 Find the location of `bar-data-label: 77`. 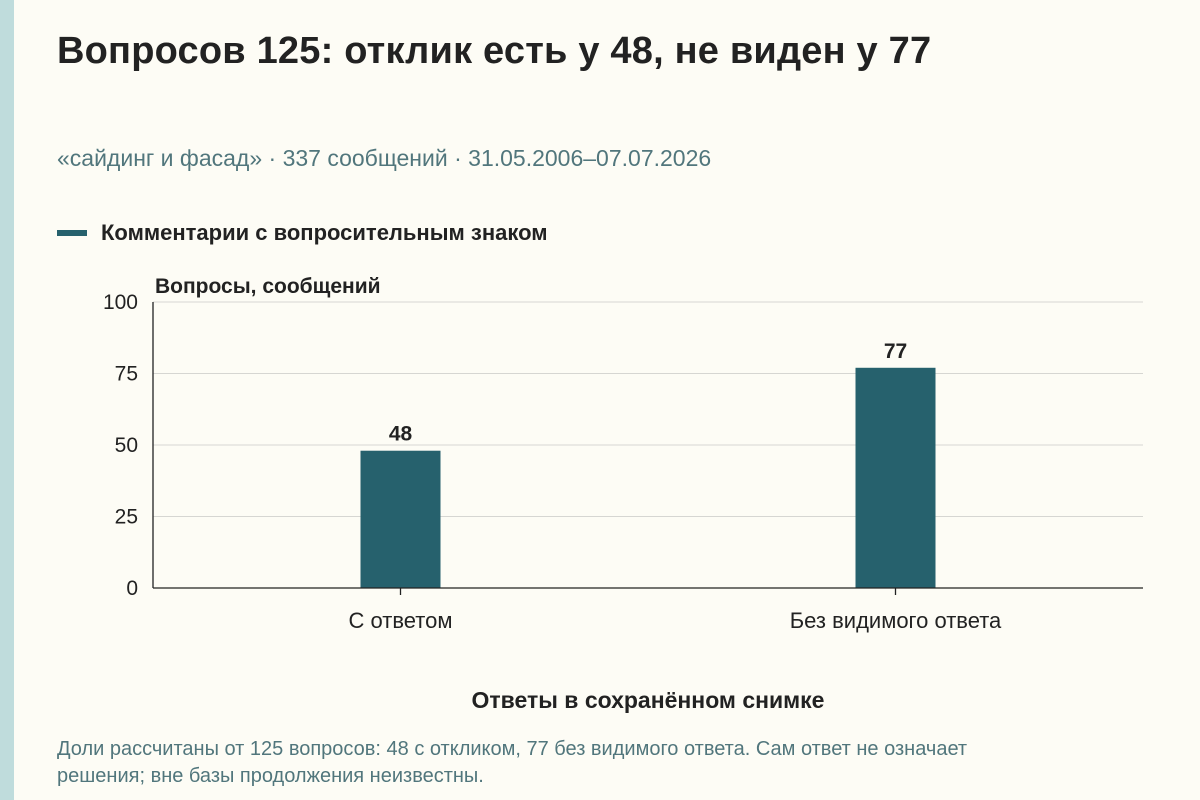

bar-data-label: 77 is located at coordinates (895, 351).